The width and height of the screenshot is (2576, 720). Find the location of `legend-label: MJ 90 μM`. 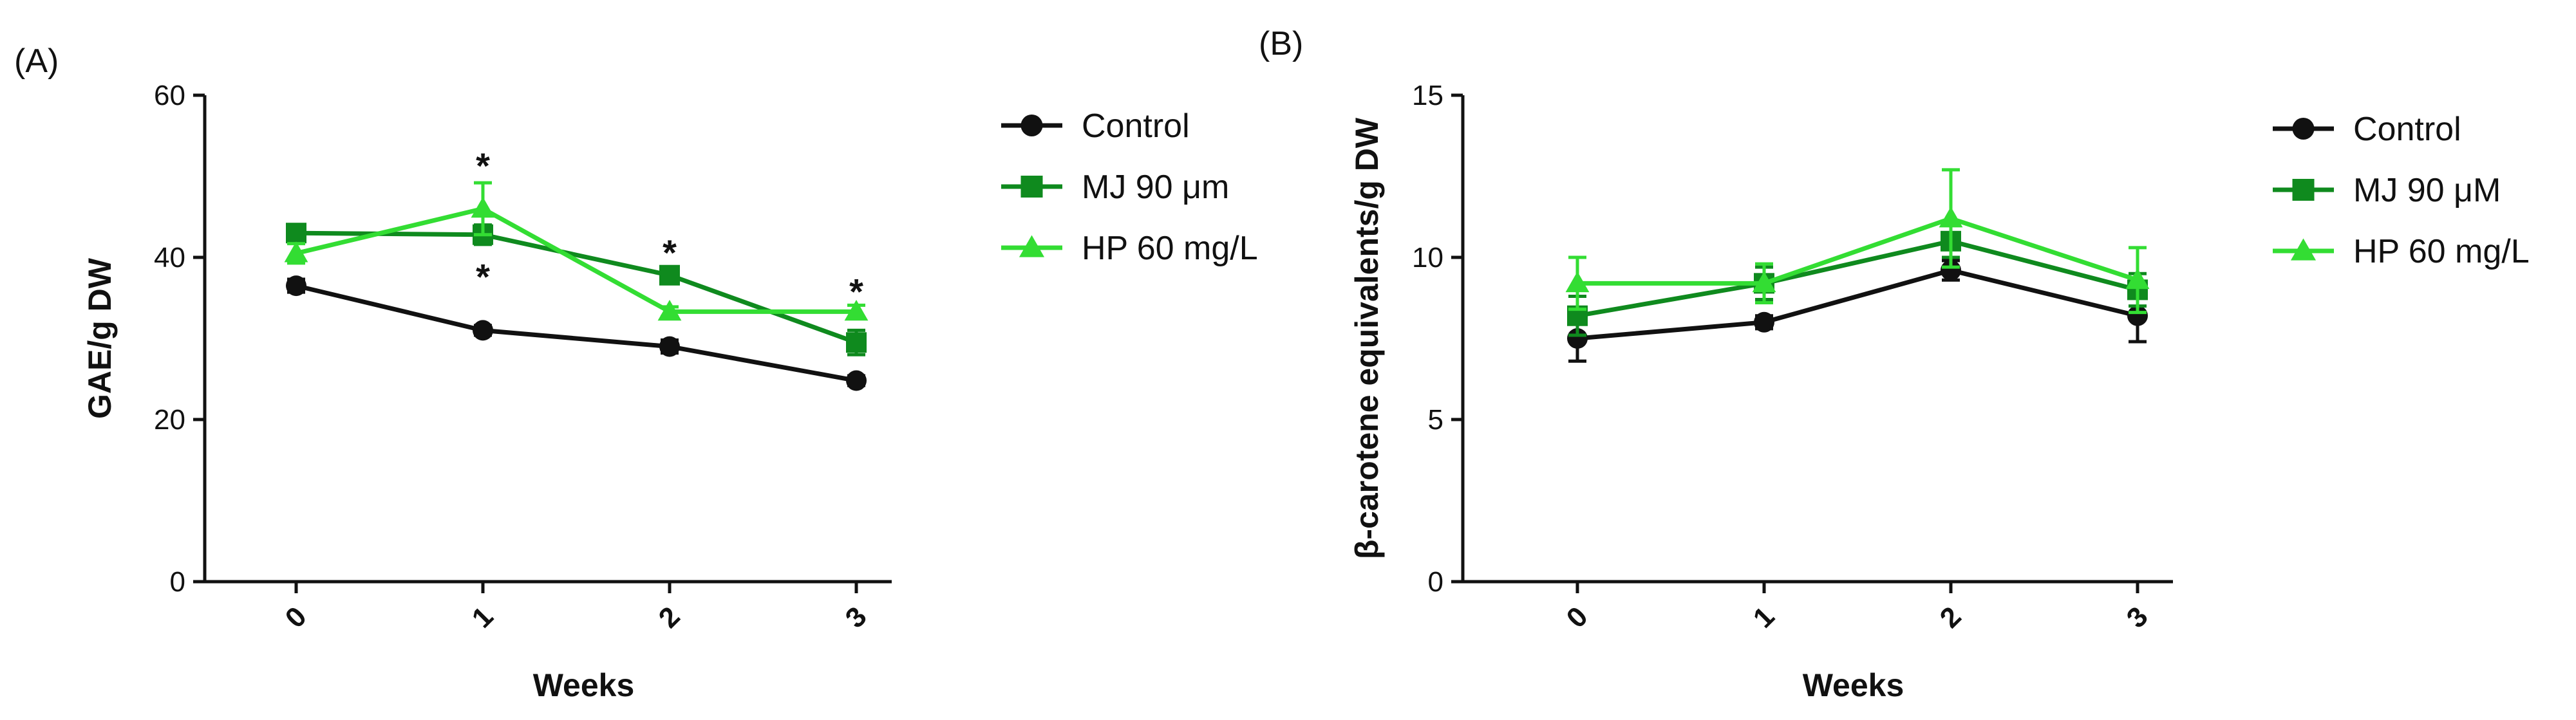

legend-label: MJ 90 μM is located at coordinates (2427, 190).